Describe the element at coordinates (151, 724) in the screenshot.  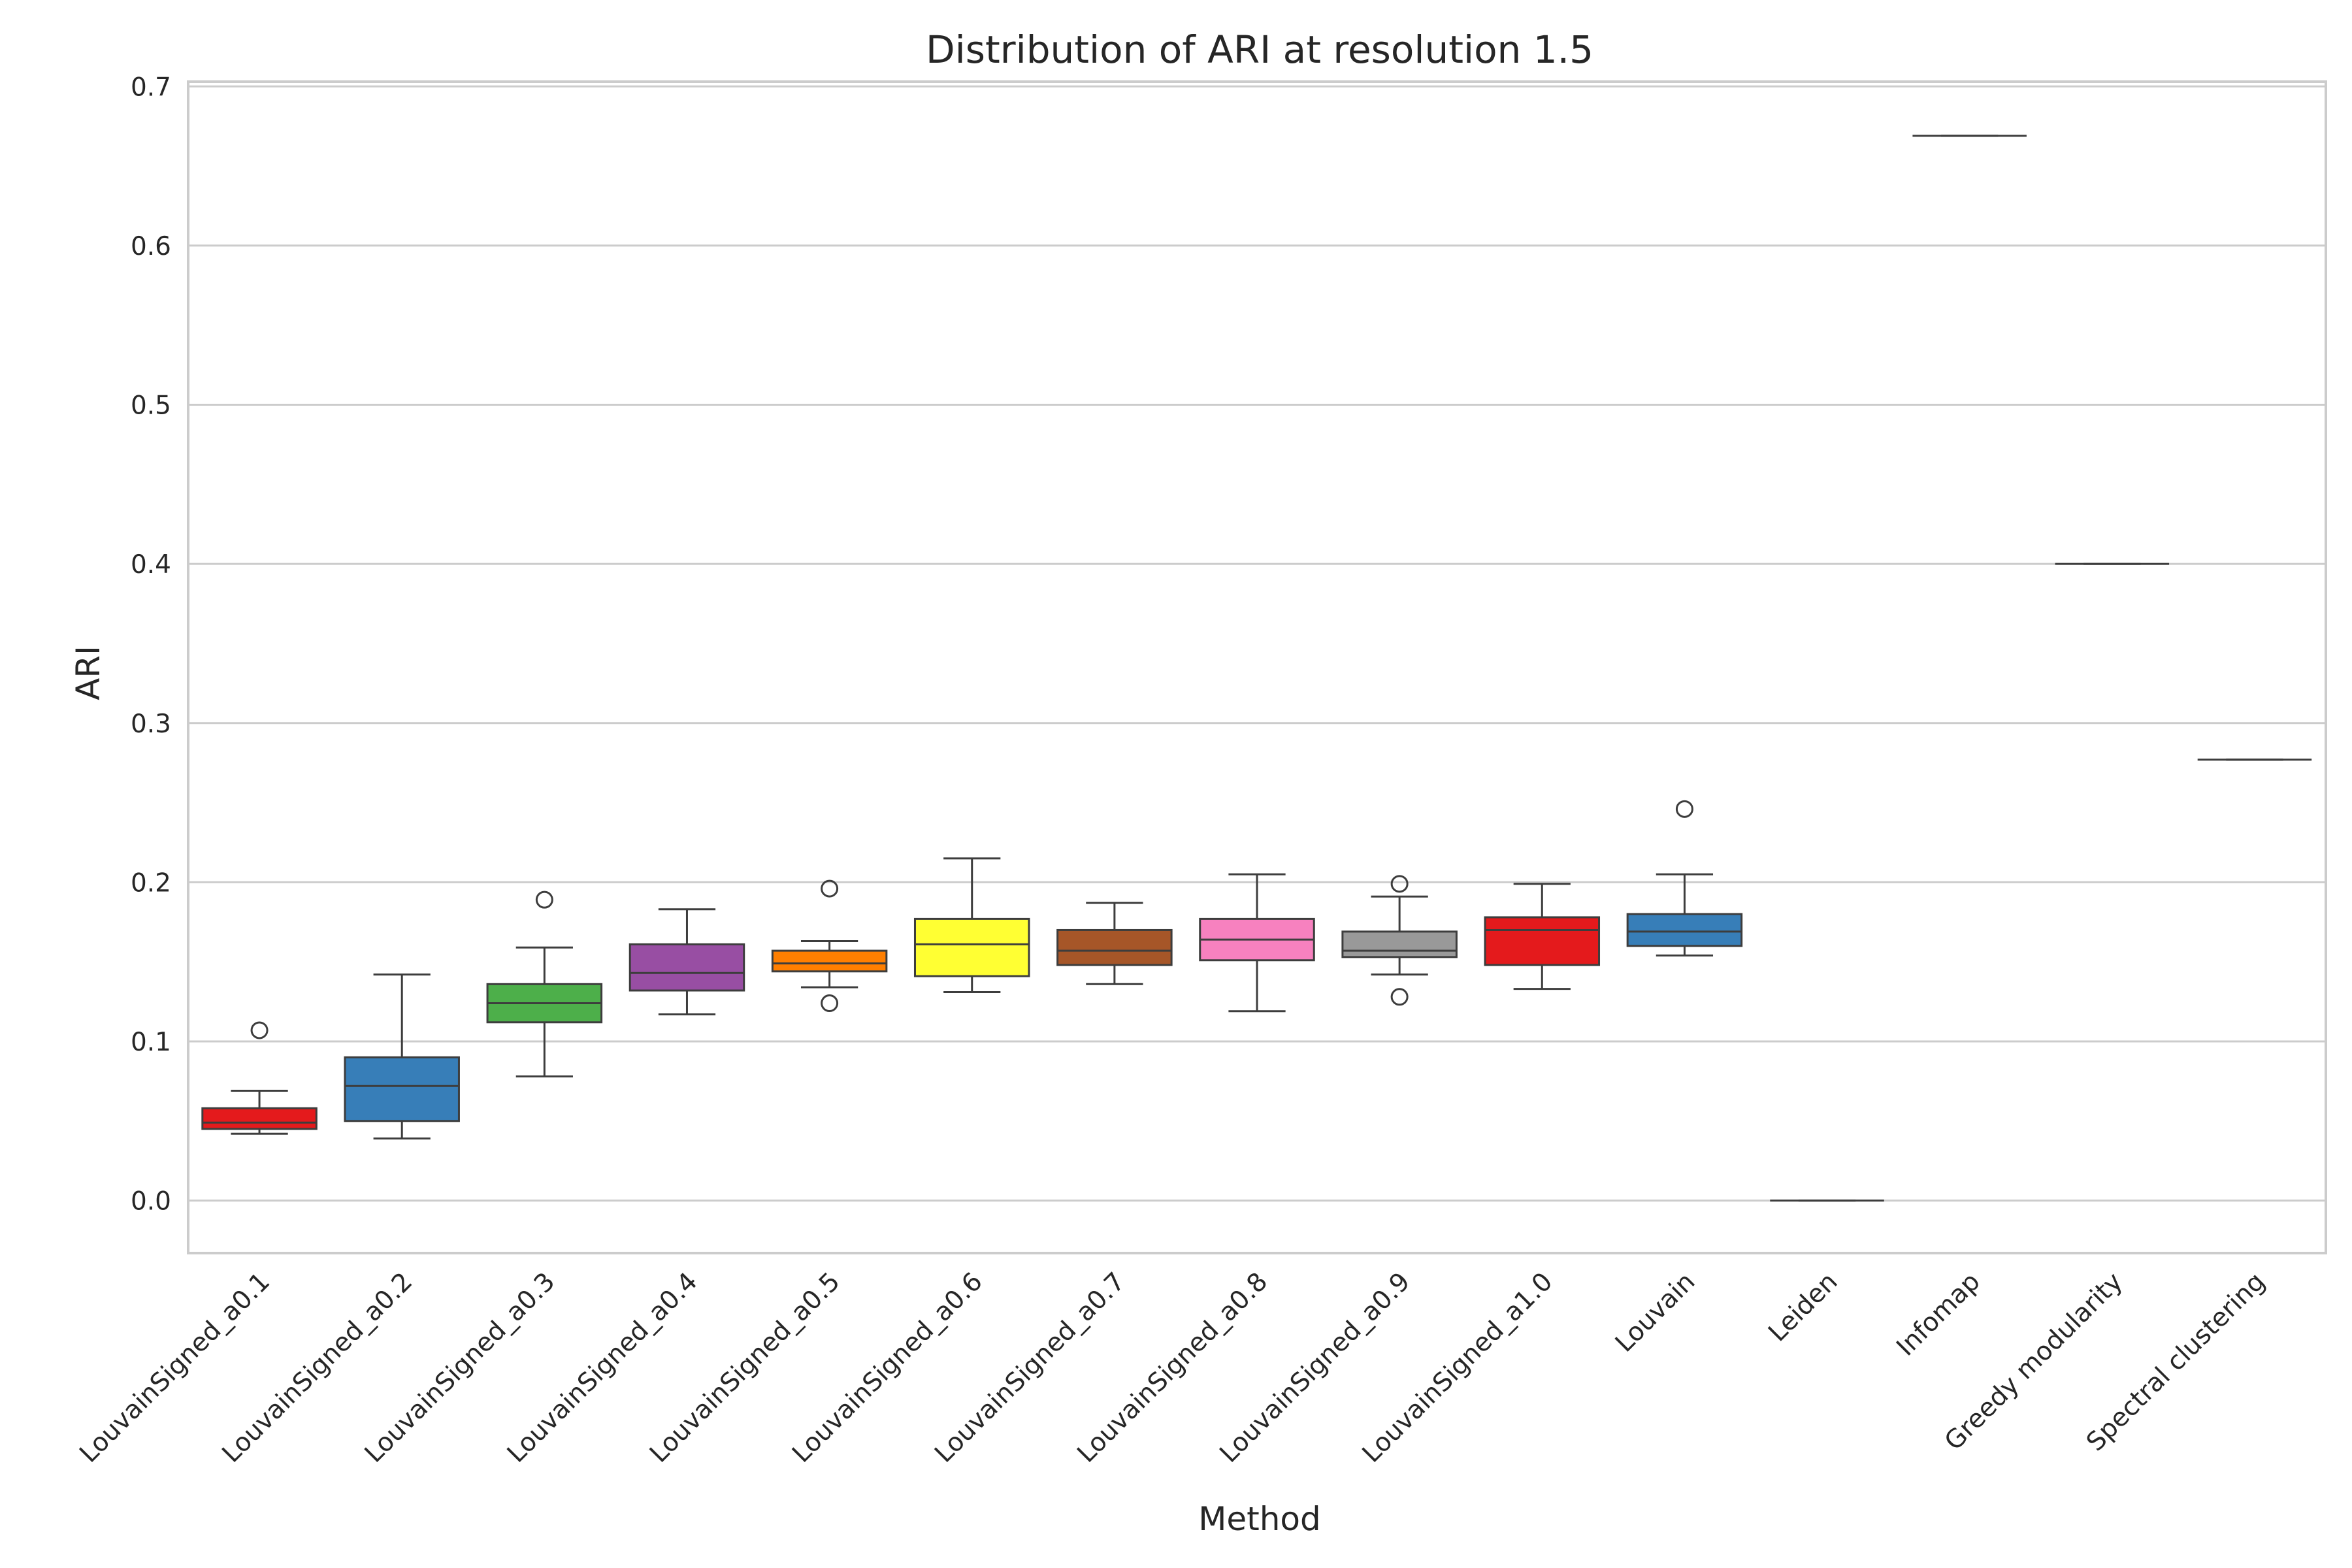
I see `y-tick-label: 0.3` at that location.